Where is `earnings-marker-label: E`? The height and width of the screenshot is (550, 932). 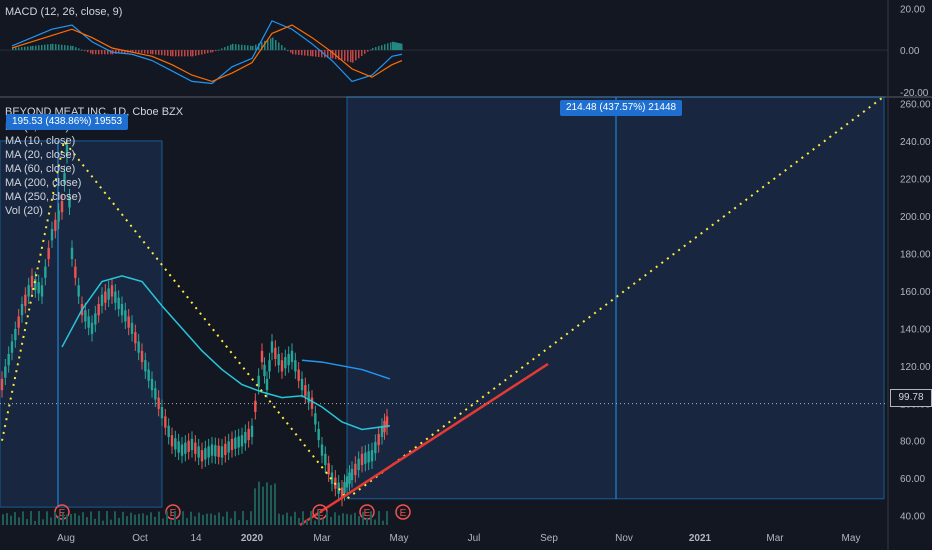 earnings-marker-label: E is located at coordinates (403, 513).